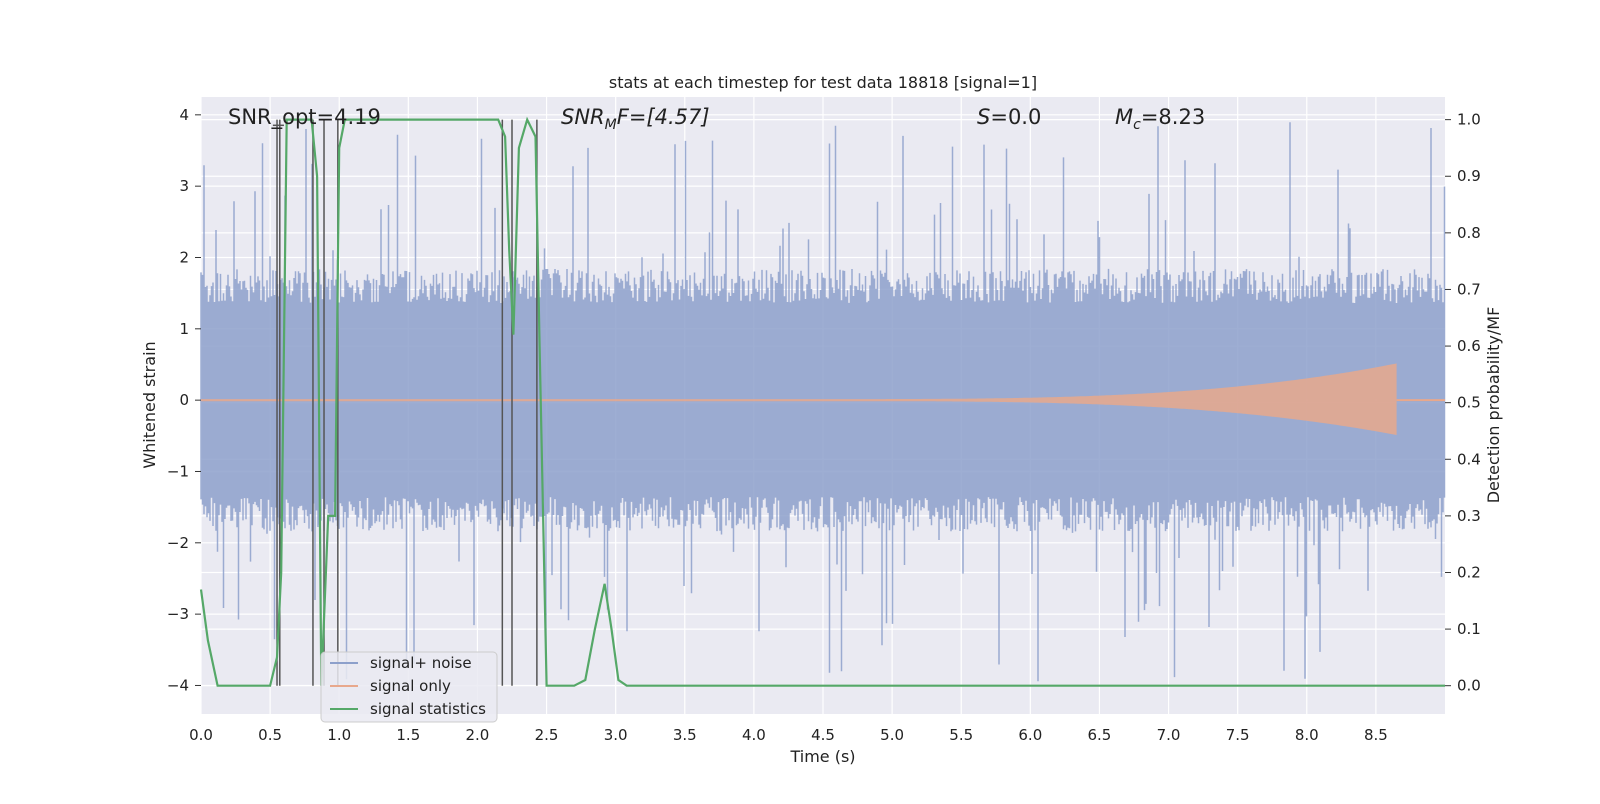  I want to click on x-tick-label: 3.0, so click(616, 735).